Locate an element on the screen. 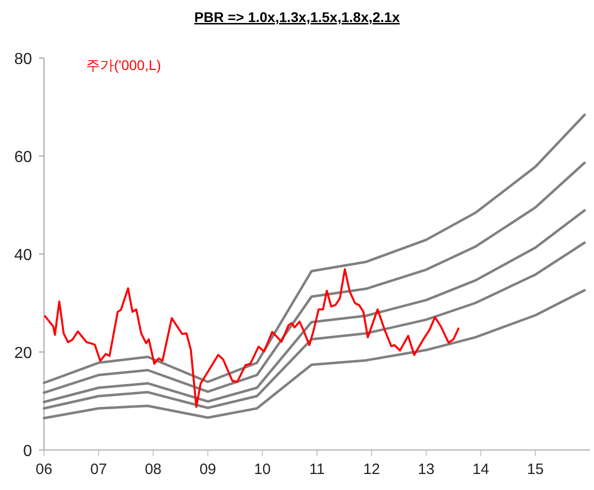 The image size is (594, 490). y-tick-label: 80 is located at coordinates (23, 59).